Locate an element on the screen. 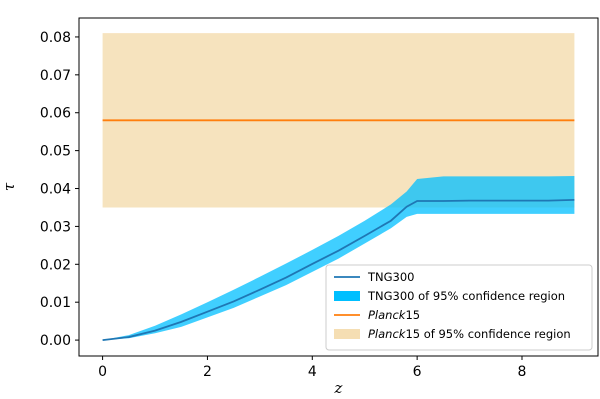 The image size is (600, 399). legend-label: TNG300 is located at coordinates (391, 277).